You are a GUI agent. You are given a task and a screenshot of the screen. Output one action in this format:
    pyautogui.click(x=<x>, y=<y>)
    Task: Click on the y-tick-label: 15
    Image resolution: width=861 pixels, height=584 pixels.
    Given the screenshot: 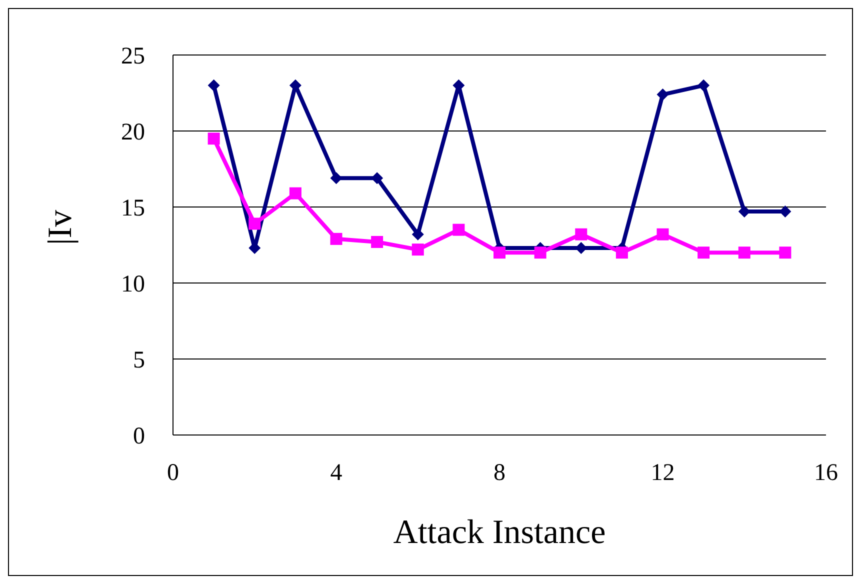 What is the action you would take?
    pyautogui.click(x=133, y=209)
    